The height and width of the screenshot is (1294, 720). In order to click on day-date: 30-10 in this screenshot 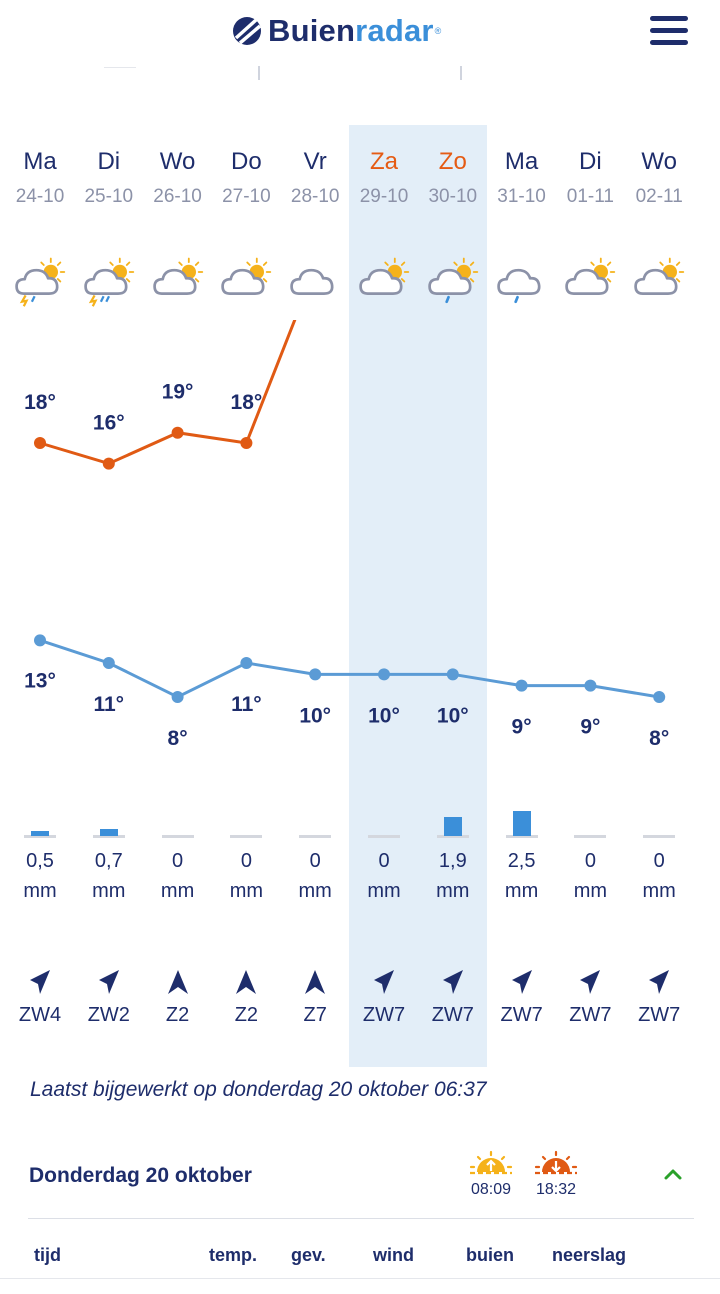, I will do `click(453, 196)`.